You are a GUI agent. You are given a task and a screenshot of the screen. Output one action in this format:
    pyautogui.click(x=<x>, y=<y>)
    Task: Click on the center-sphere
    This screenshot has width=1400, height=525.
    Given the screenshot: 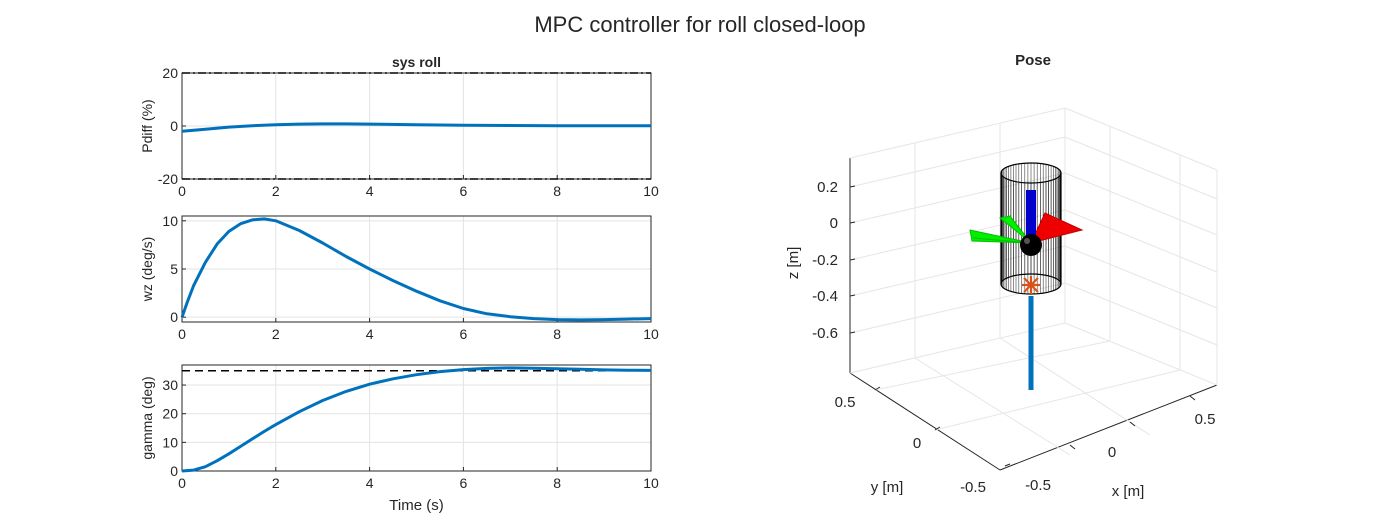 What is the action you would take?
    pyautogui.click(x=1031, y=245)
    